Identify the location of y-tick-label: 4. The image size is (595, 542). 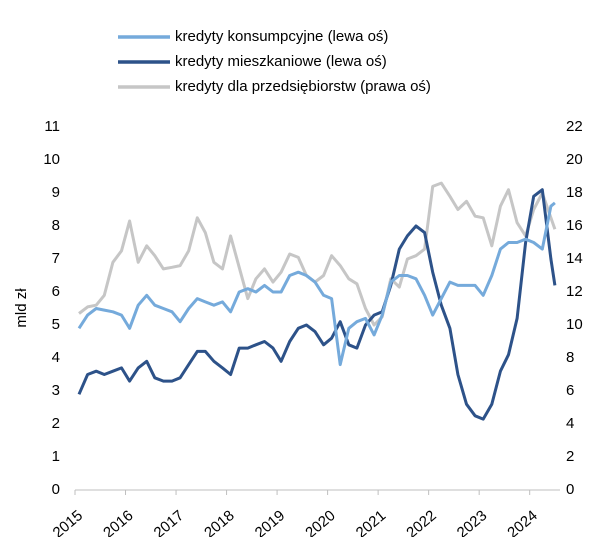
(56, 357).